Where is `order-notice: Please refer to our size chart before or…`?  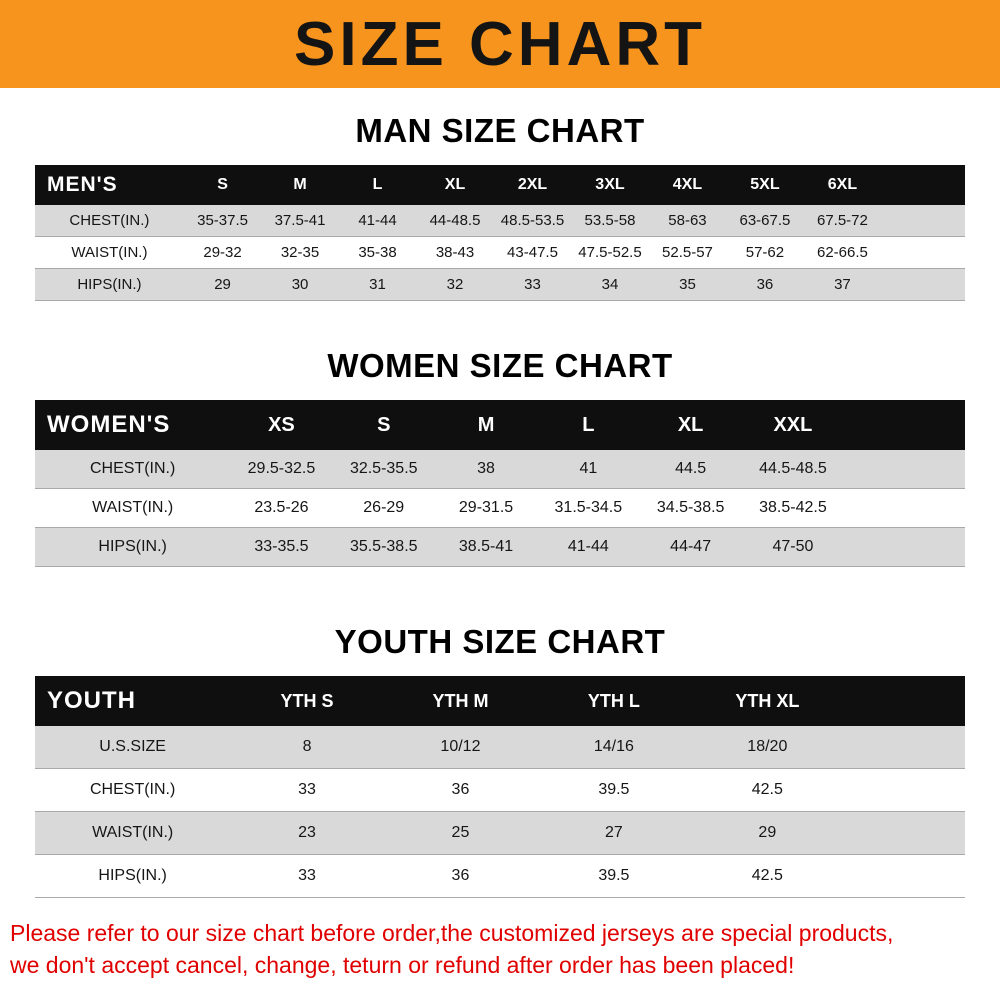
order-notice: Please refer to our size chart before or… is located at coordinates (500, 949).